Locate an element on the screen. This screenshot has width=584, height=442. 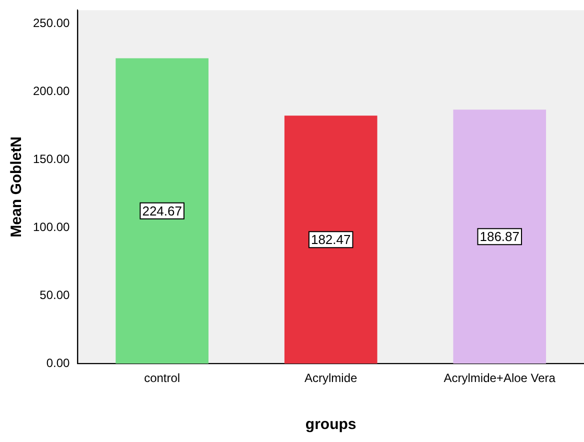
data-label: 182.47 is located at coordinates (330, 240).